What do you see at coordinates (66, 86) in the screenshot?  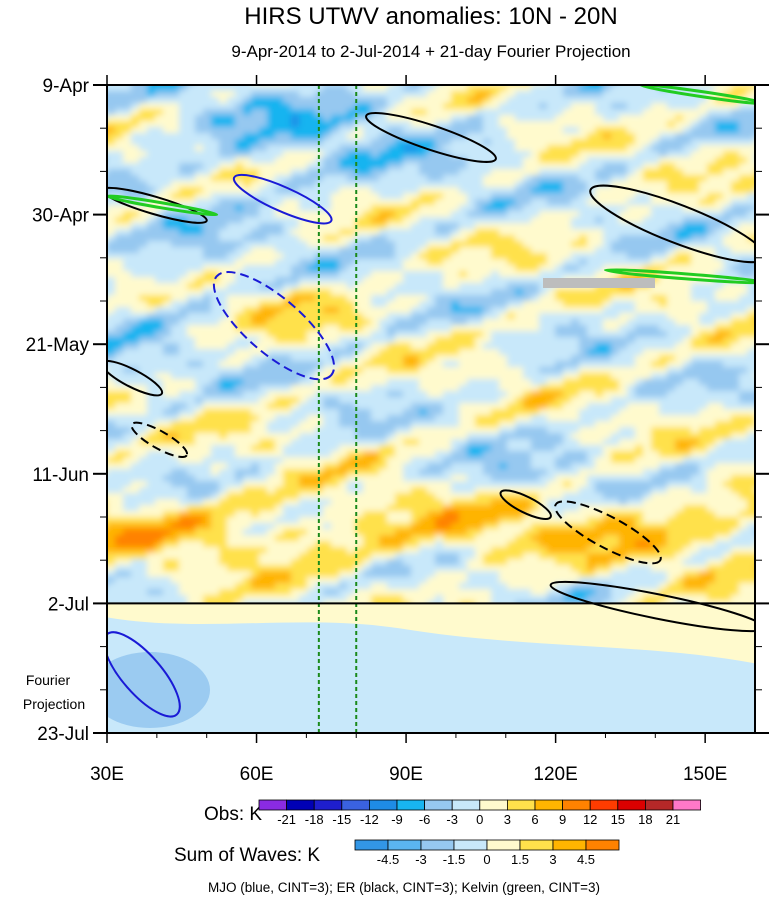 I see `y-tick-label-0: 9-Apr` at bounding box center [66, 86].